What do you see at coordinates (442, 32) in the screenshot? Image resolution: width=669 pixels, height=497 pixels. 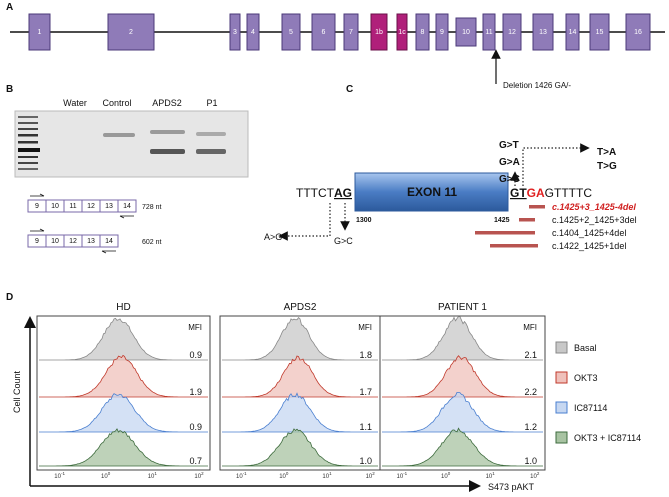 I see `exon-label: 9` at bounding box center [442, 32].